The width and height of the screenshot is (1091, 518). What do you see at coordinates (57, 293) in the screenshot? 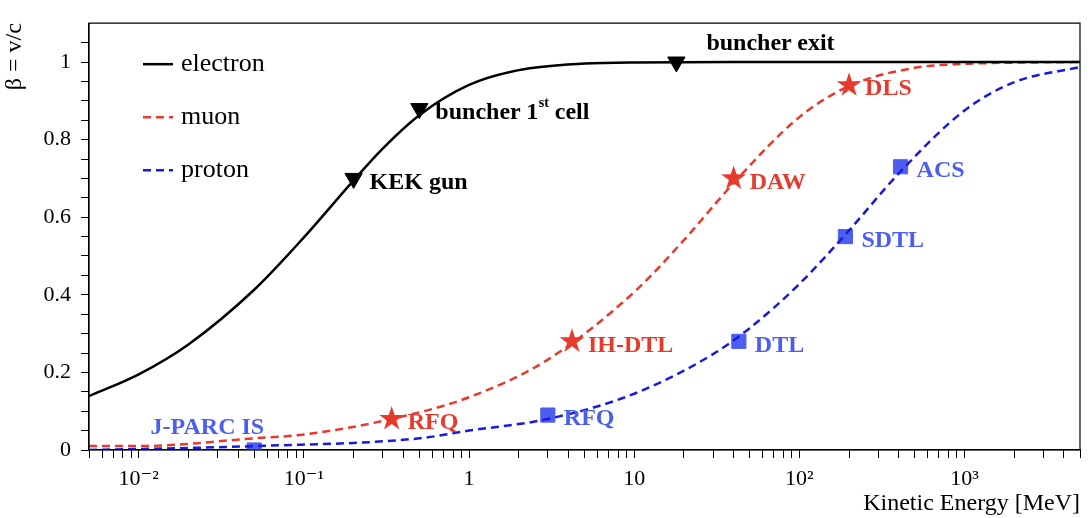
I see `y-tick-label: 0.4` at bounding box center [57, 293].